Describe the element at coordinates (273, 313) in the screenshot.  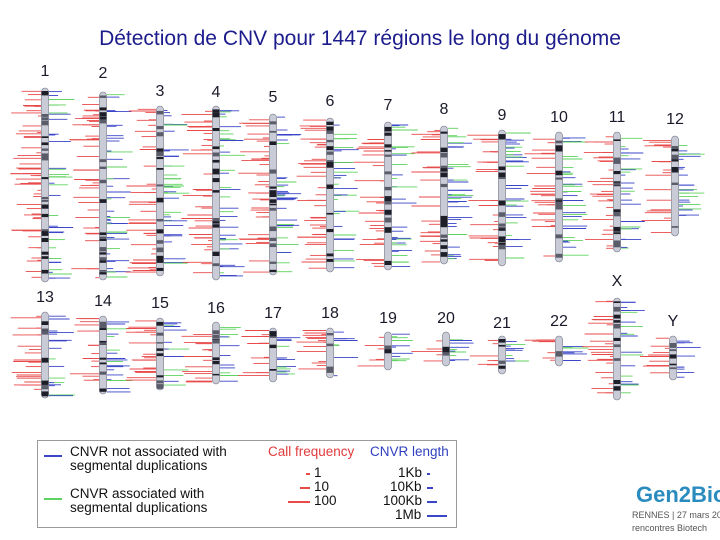
I see `chromosome-label: 17` at that location.